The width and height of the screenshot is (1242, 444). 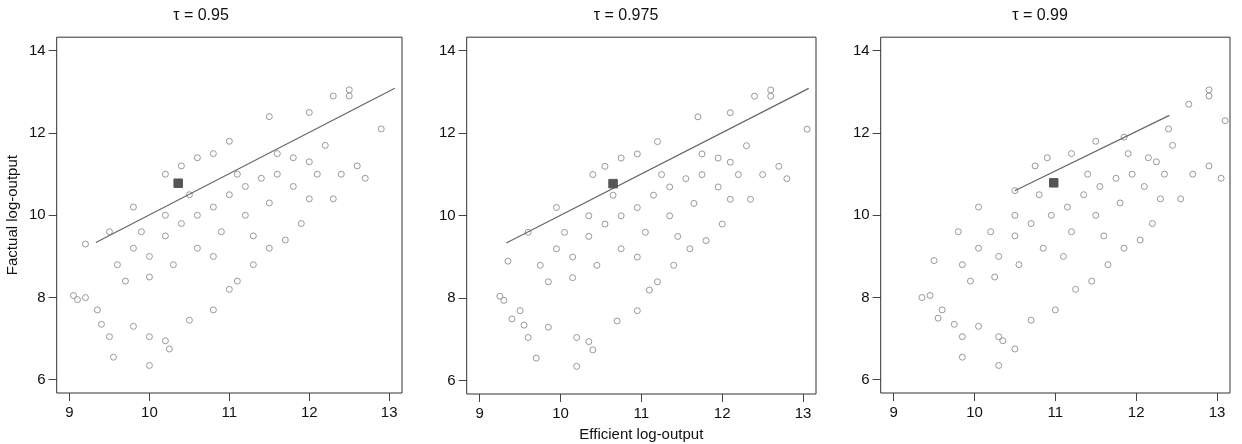 I want to click on chart-title: τ = 0.95, so click(x=201, y=15).